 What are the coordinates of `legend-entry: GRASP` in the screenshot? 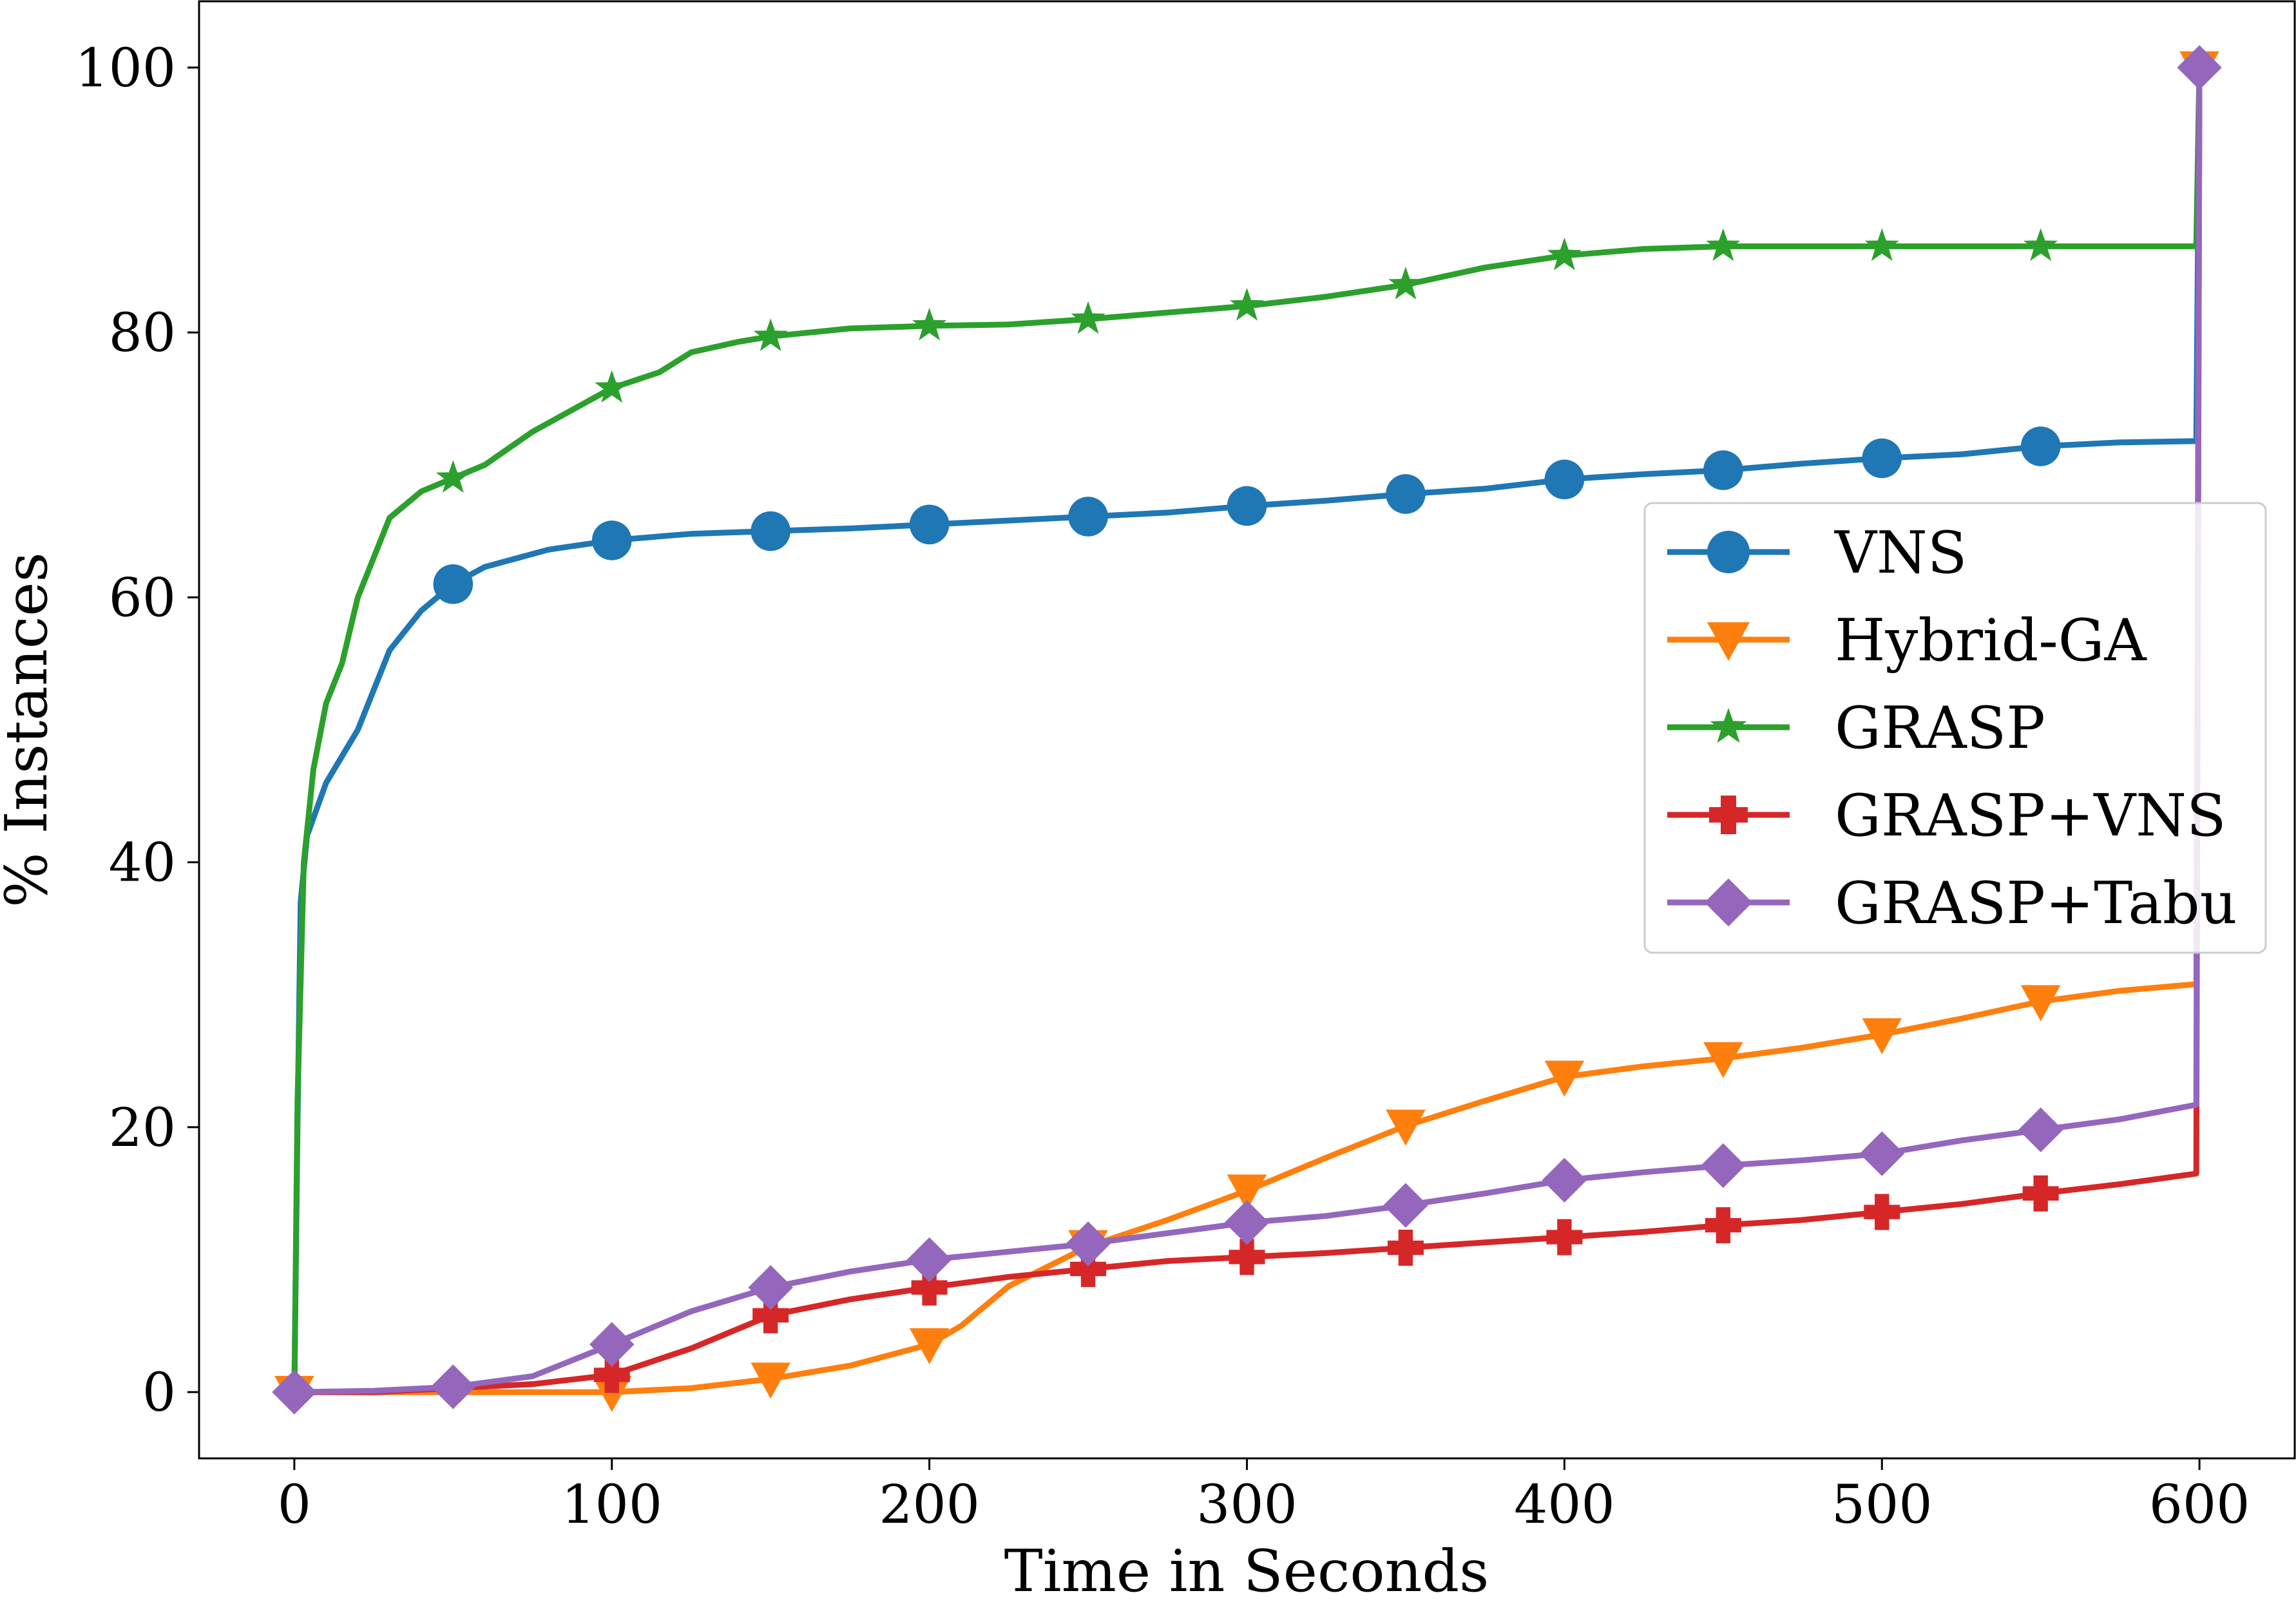 It's located at (1856, 728).